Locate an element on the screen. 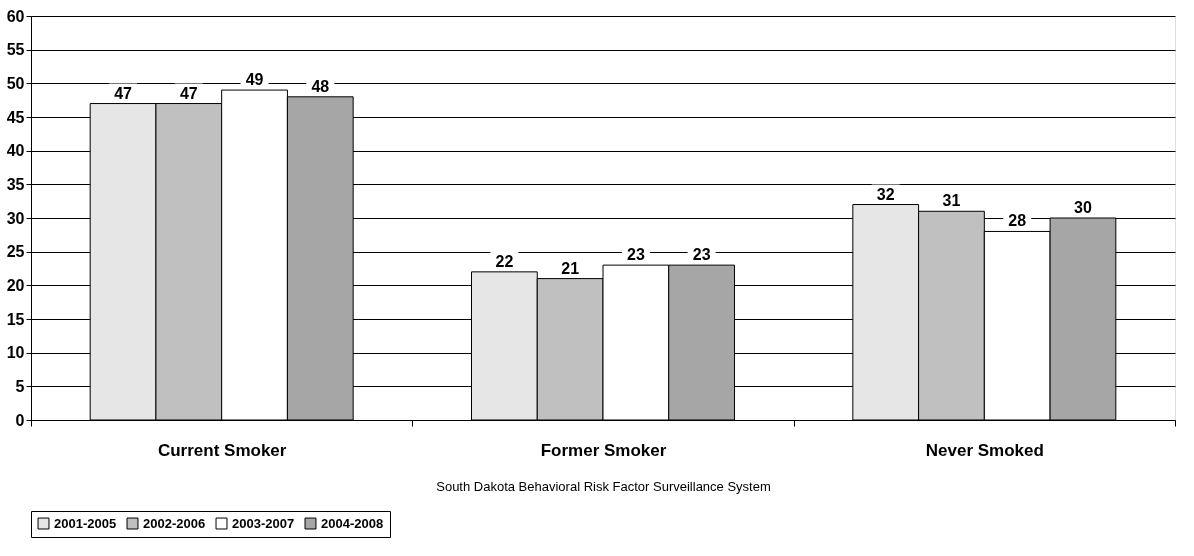 The height and width of the screenshot is (556, 1194). y-tick-label: 45 is located at coordinates (15, 117).